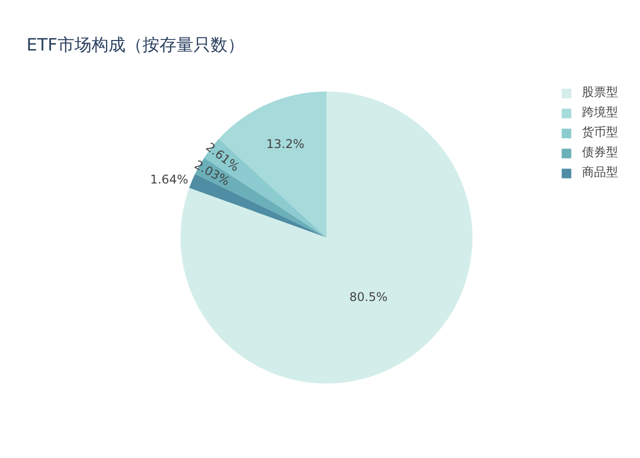 This screenshot has width=640, height=458. I want to click on legend-label: 股票型, so click(600, 92).